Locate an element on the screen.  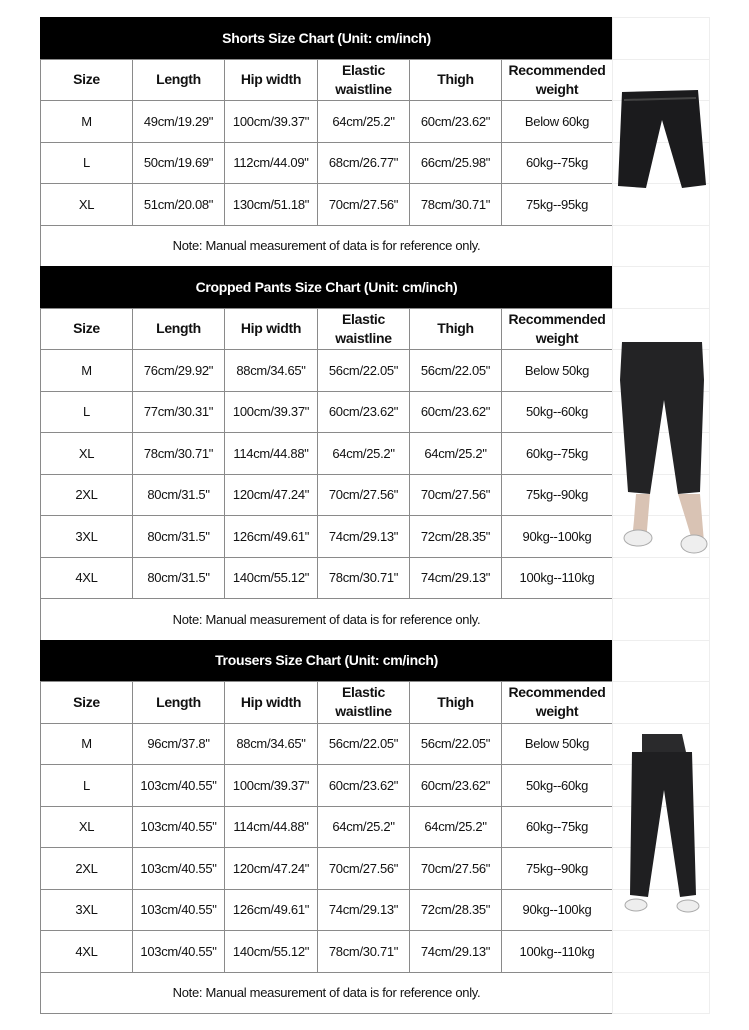
cropped-pants-image is located at coordinates (664, 448).